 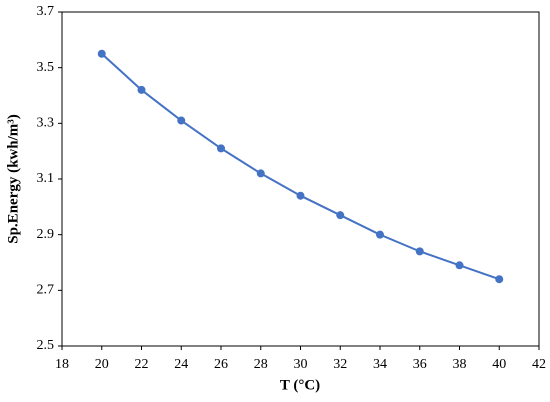 What do you see at coordinates (300, 385) in the screenshot?
I see `x-axis-label: T (°C)` at bounding box center [300, 385].